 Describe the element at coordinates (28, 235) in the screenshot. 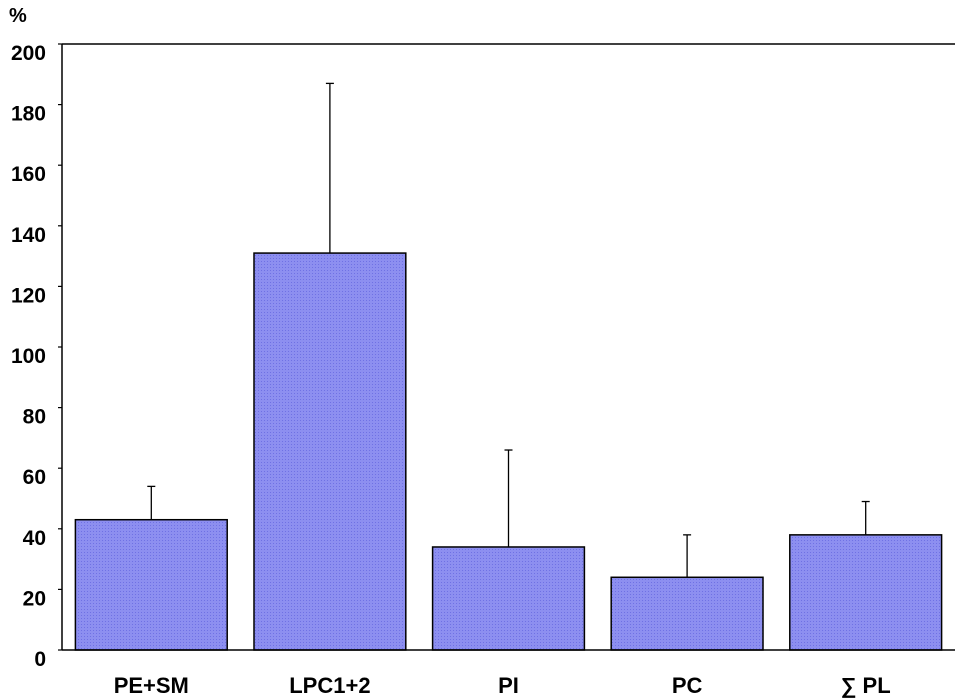

I see `y-tick-label: 140` at that location.